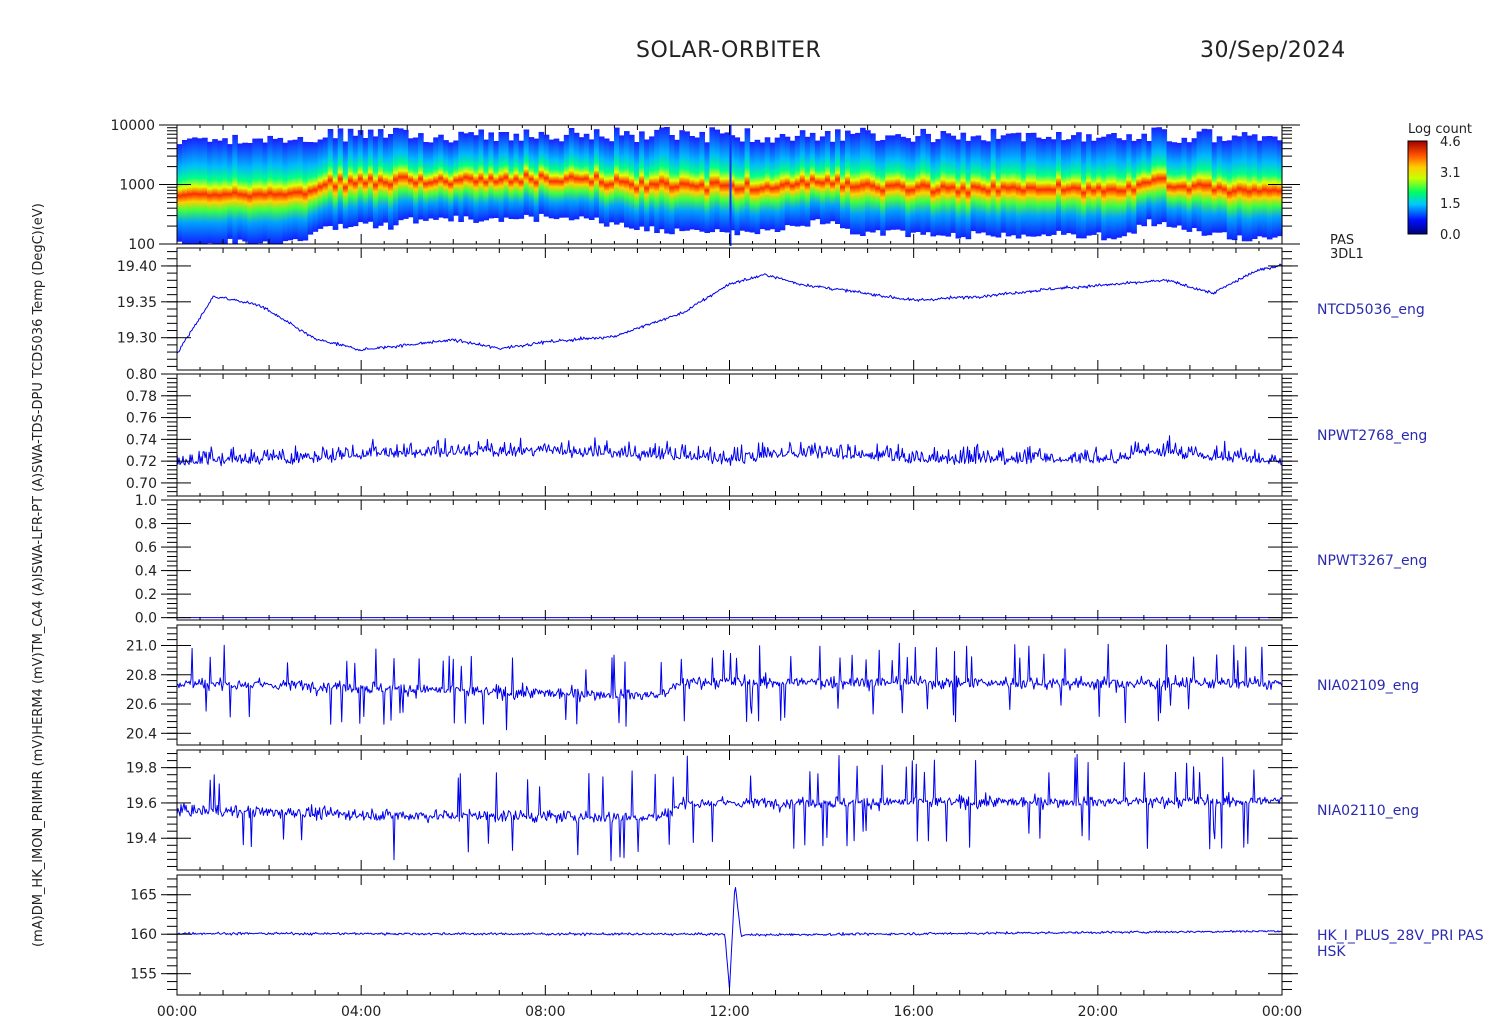  Describe the element at coordinates (143, 896) in the screenshot. I see `y-tick-label: 165` at that location.